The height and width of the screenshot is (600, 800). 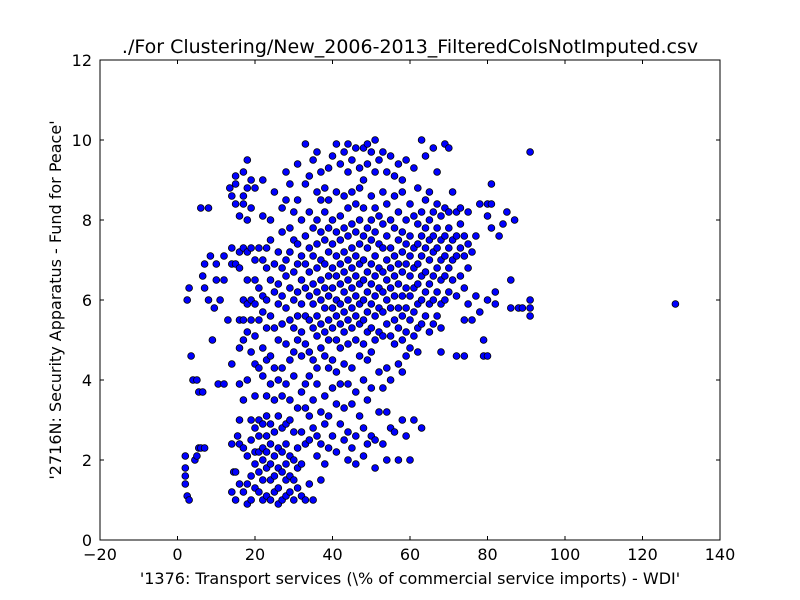 I want to click on x-tick-label: 60, so click(x=410, y=554).